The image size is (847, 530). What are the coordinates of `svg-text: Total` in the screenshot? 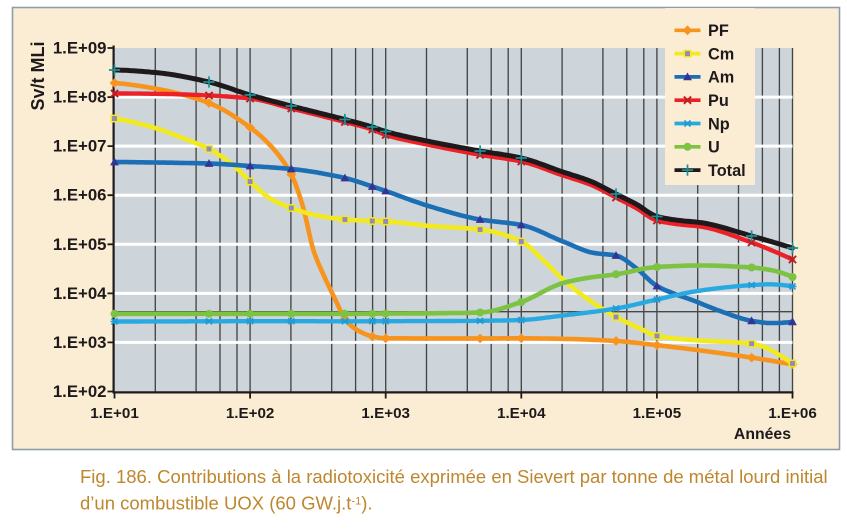 It's located at (727, 171).